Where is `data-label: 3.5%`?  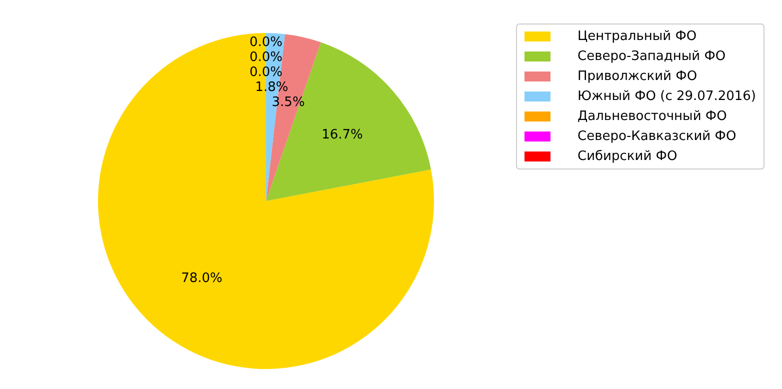 data-label: 3.5% is located at coordinates (288, 102).